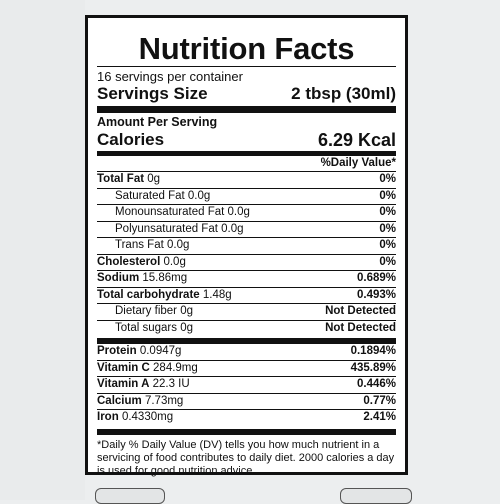 Image resolution: width=500 pixels, height=504 pixels. What do you see at coordinates (142, 278) in the screenshot?
I see `nutrient-name: Sodium 15.86mg` at bounding box center [142, 278].